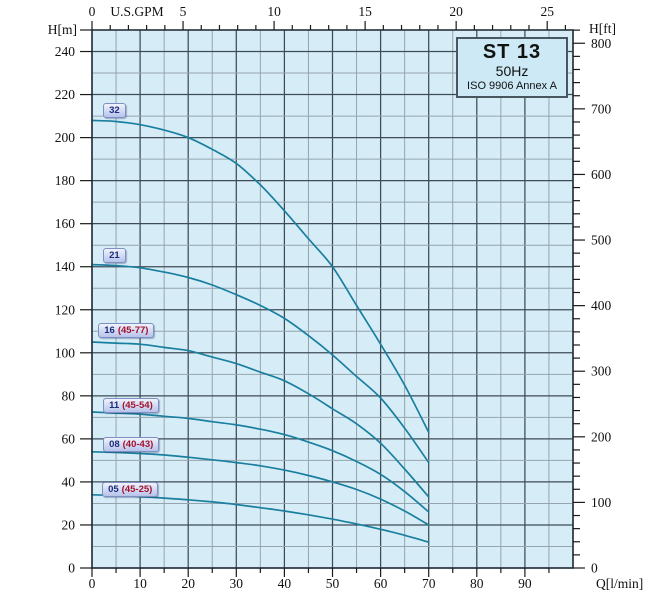 The image size is (667, 600). I want to click on curve-stage-number: 16, so click(109, 331).